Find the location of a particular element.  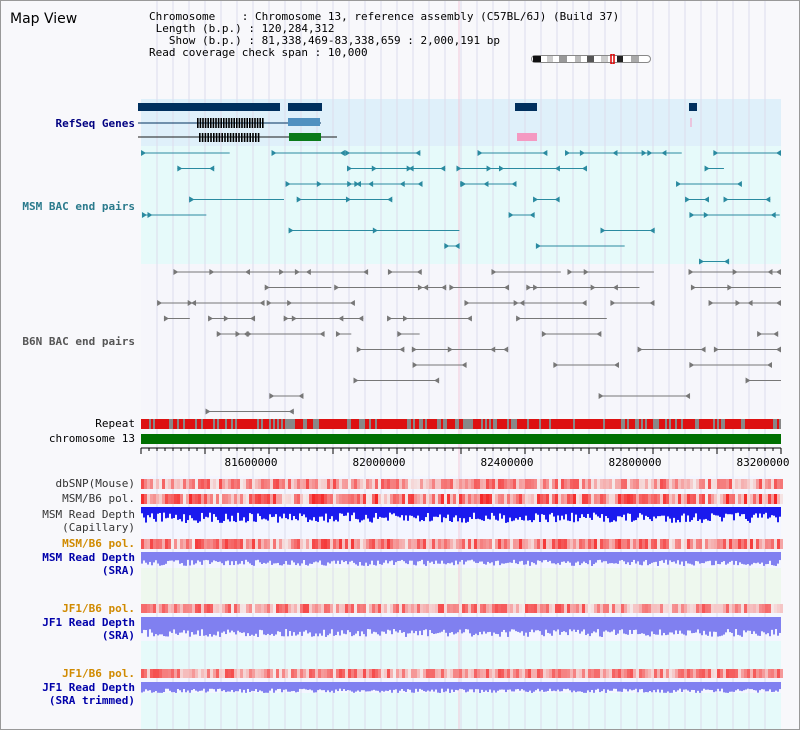

track-label-repeat: Repeat is located at coordinates (115, 423).